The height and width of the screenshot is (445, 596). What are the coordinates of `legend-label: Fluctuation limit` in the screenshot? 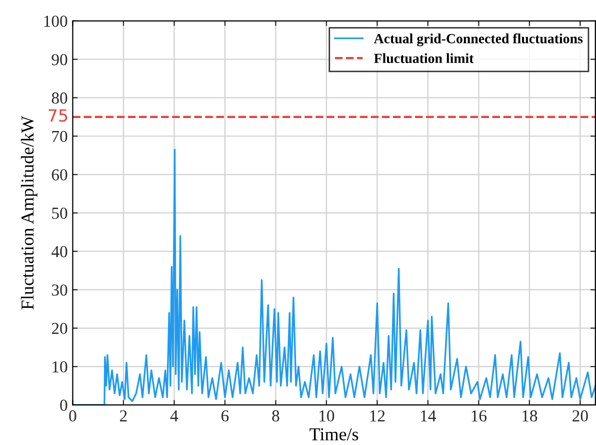 It's located at (424, 58).